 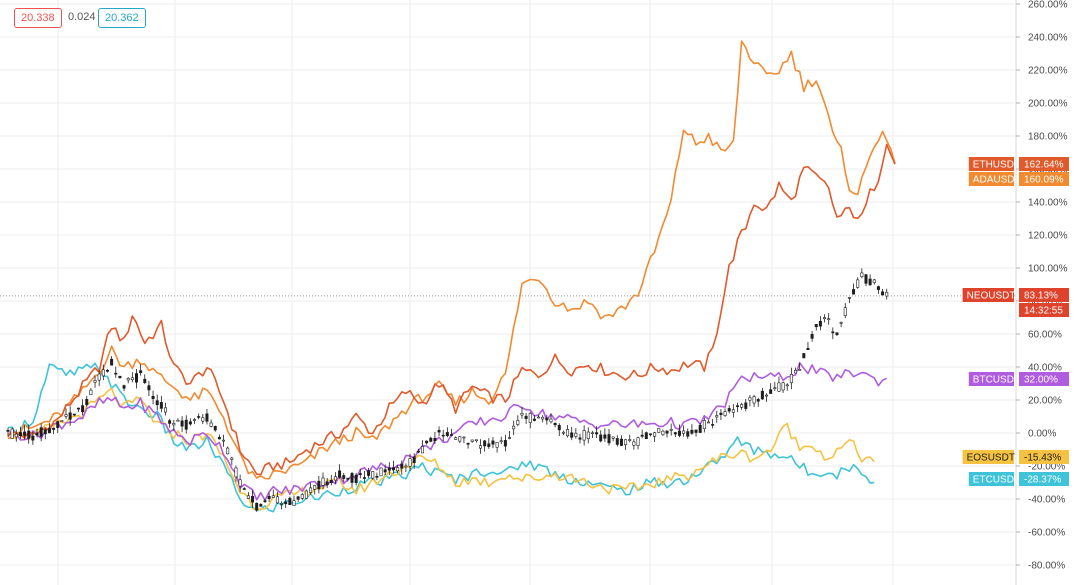 I want to click on y-tick-label-3: 200.00%, so click(x=1048, y=104).